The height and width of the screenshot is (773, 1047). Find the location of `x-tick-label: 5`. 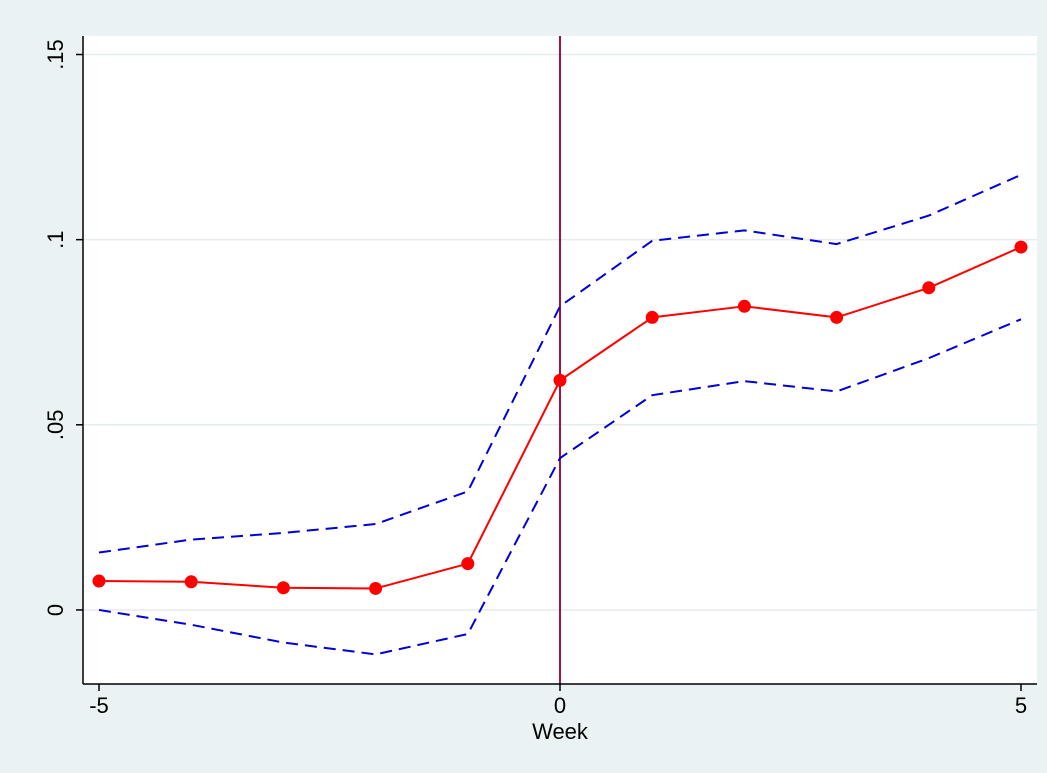

x-tick-label: 5 is located at coordinates (1021, 705).